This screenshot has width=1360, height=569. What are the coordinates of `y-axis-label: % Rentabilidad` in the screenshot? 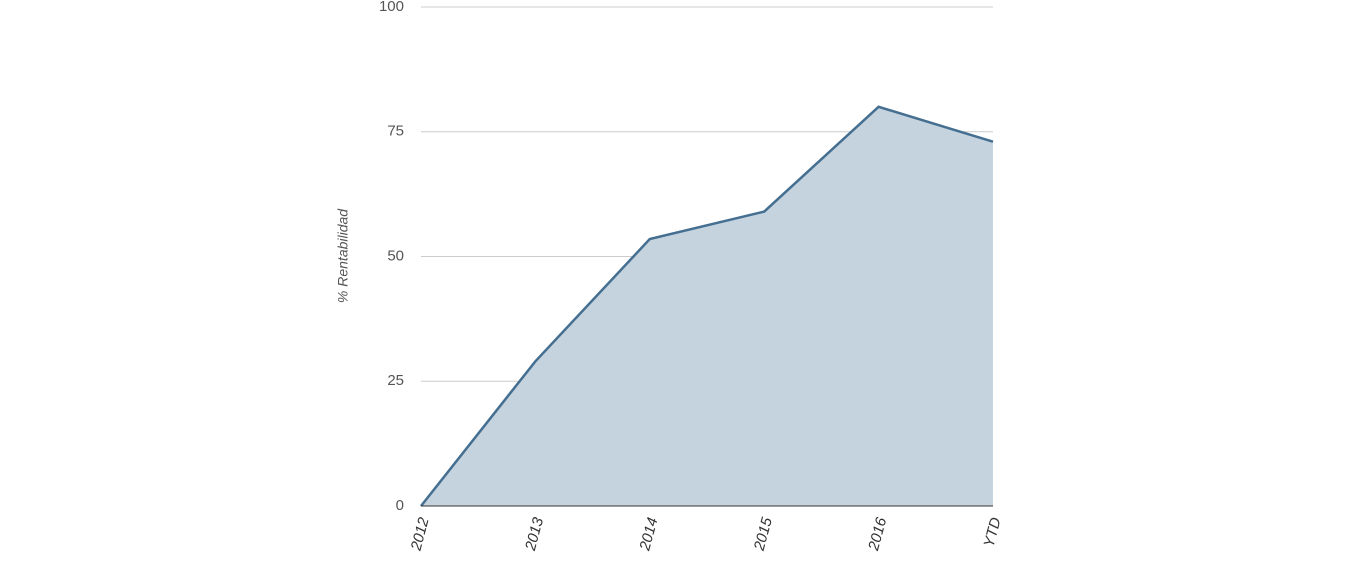 It's located at (343, 255).